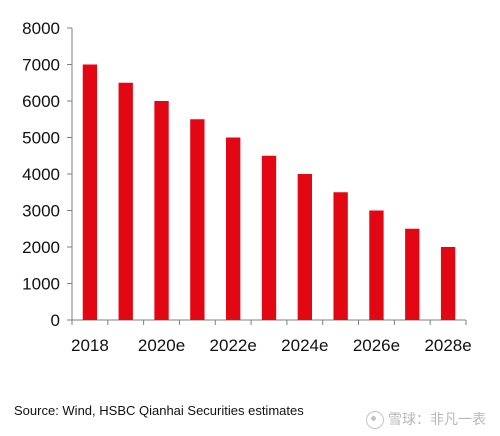  Describe the element at coordinates (304, 345) in the screenshot. I see `x-tick-label: 2024e` at that location.